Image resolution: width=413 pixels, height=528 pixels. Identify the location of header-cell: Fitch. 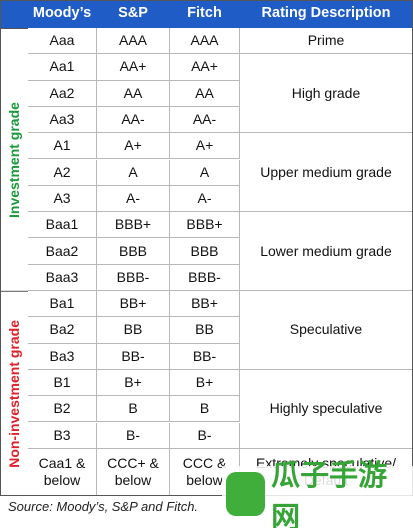
(205, 14).